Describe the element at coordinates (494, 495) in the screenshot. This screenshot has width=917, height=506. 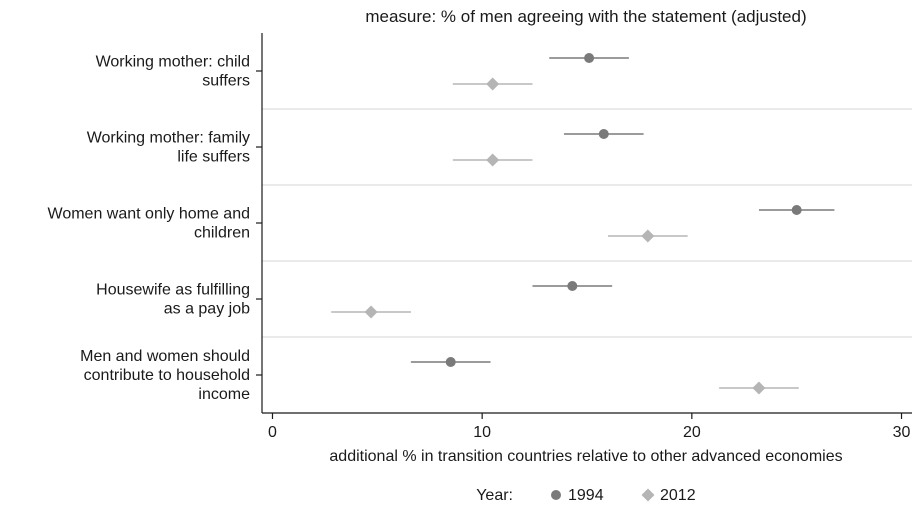
I see `legend-title: Year:` at that location.